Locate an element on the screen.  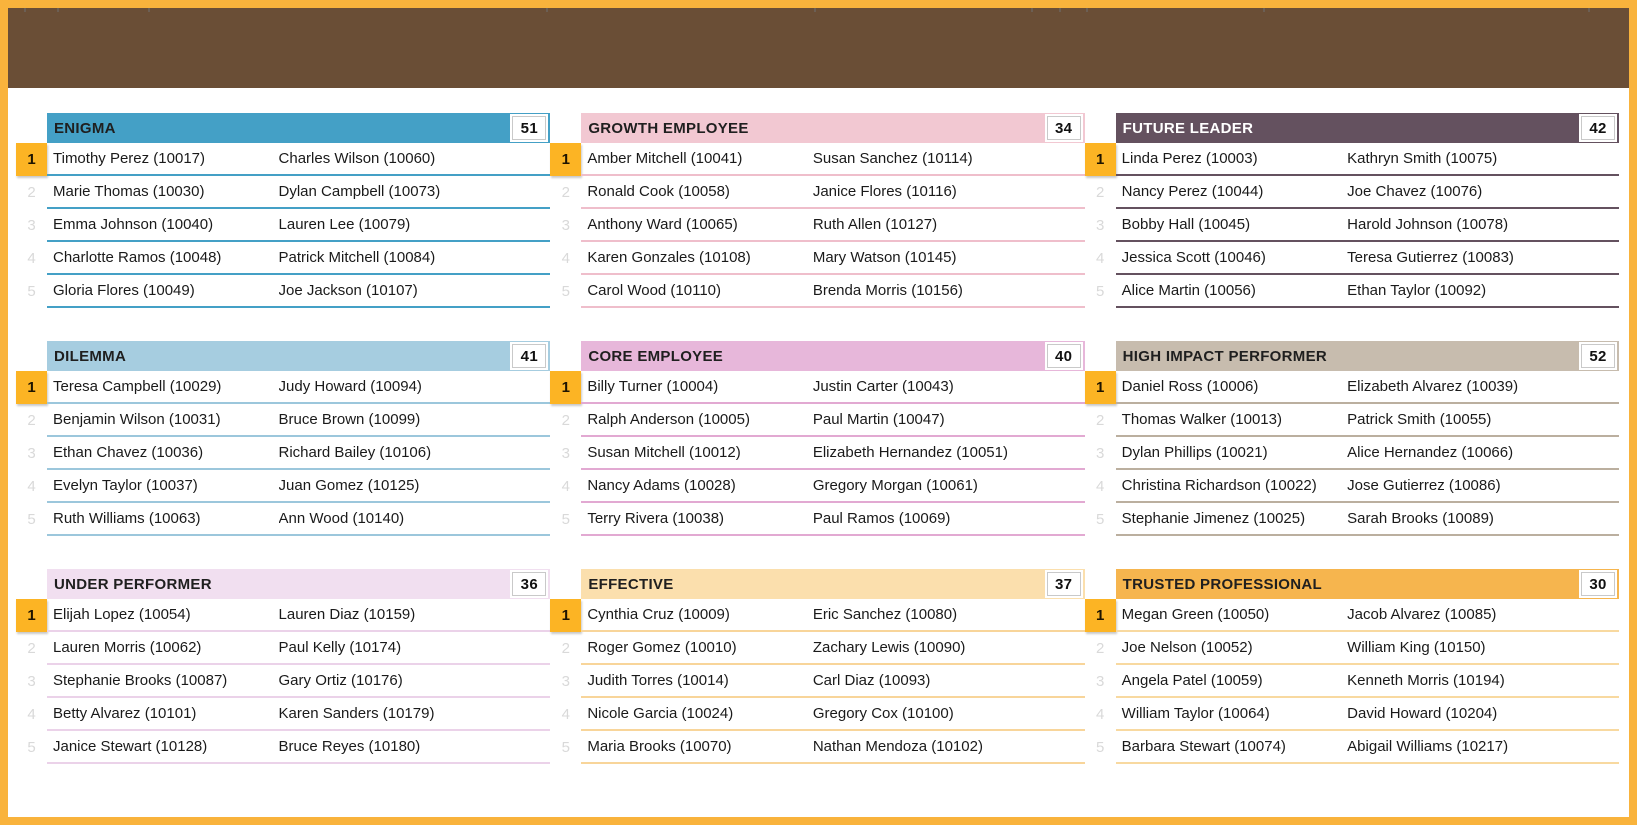
member-name-right: Gregory Morgan (10061) is located at coordinates (895, 485).